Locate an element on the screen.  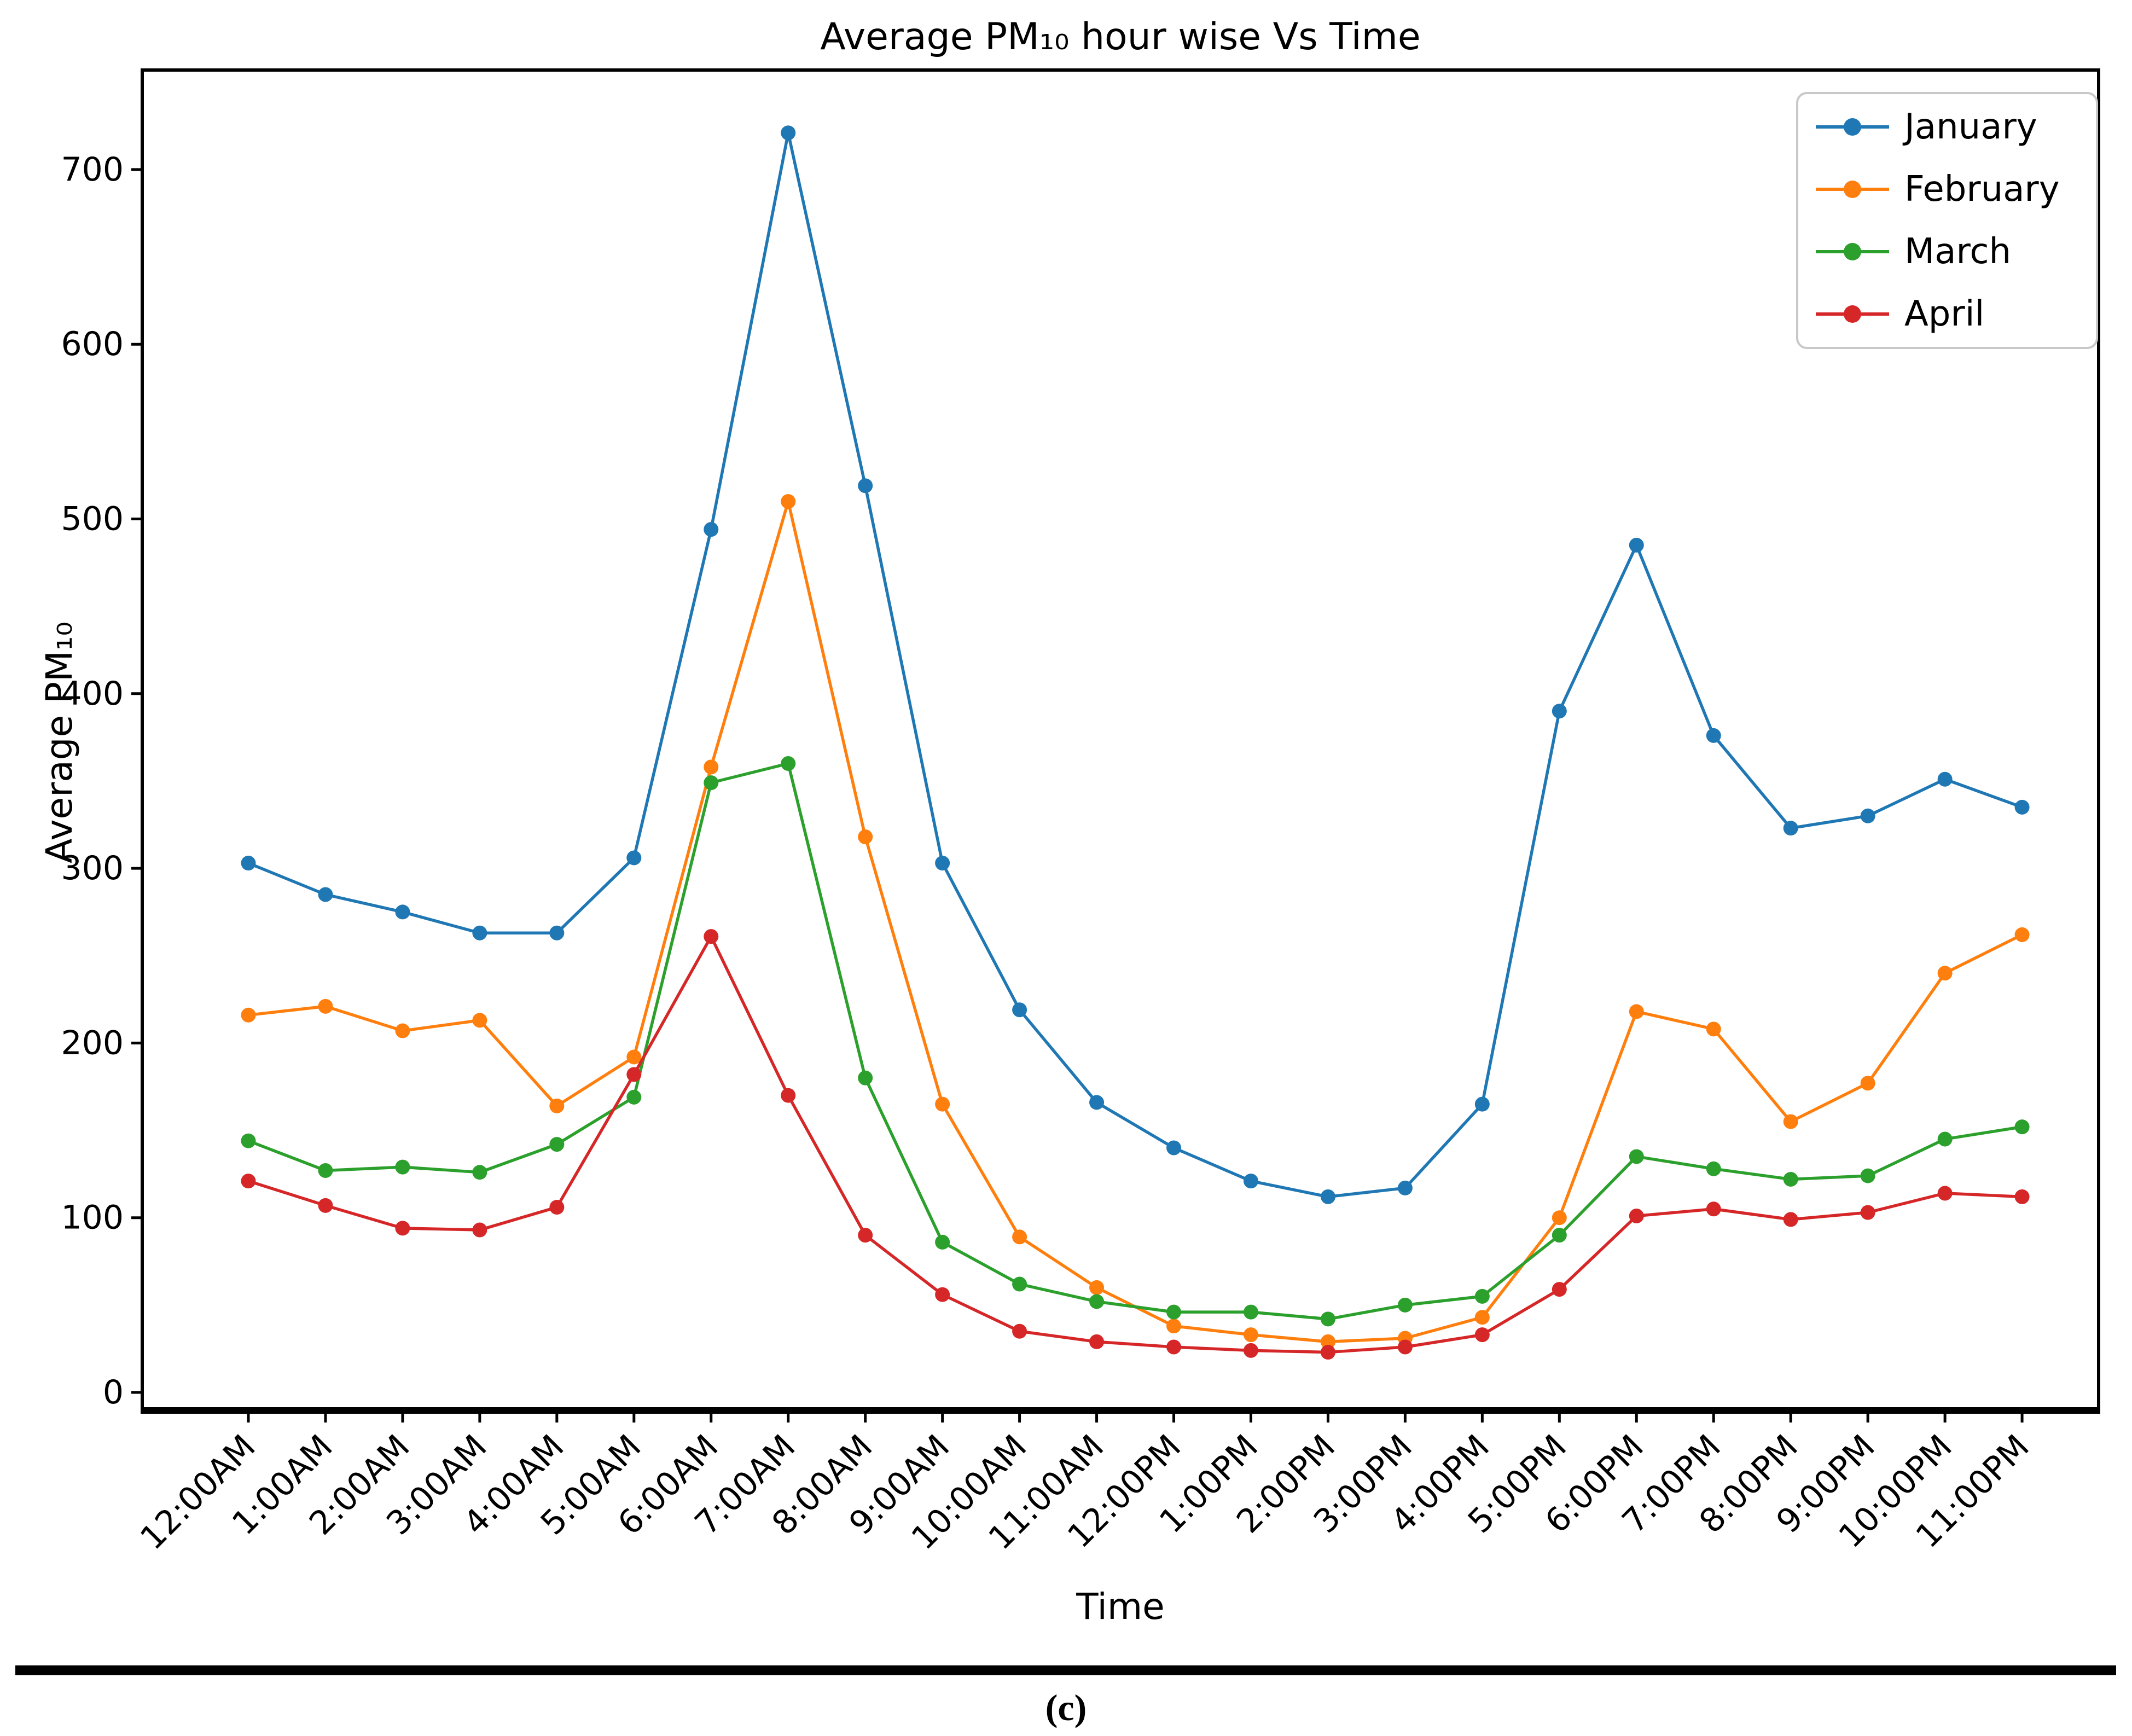
y-tick-label: 600 is located at coordinates (92, 344).